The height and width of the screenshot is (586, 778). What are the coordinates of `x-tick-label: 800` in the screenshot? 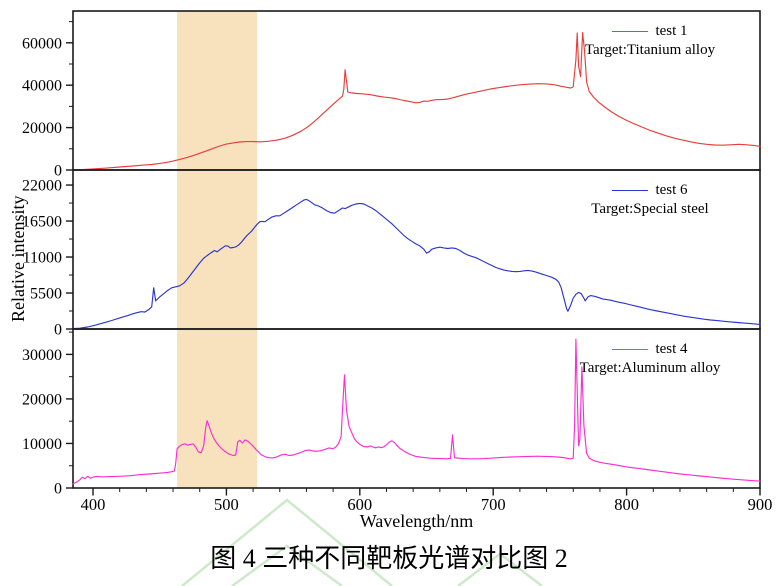 It's located at (626, 503).